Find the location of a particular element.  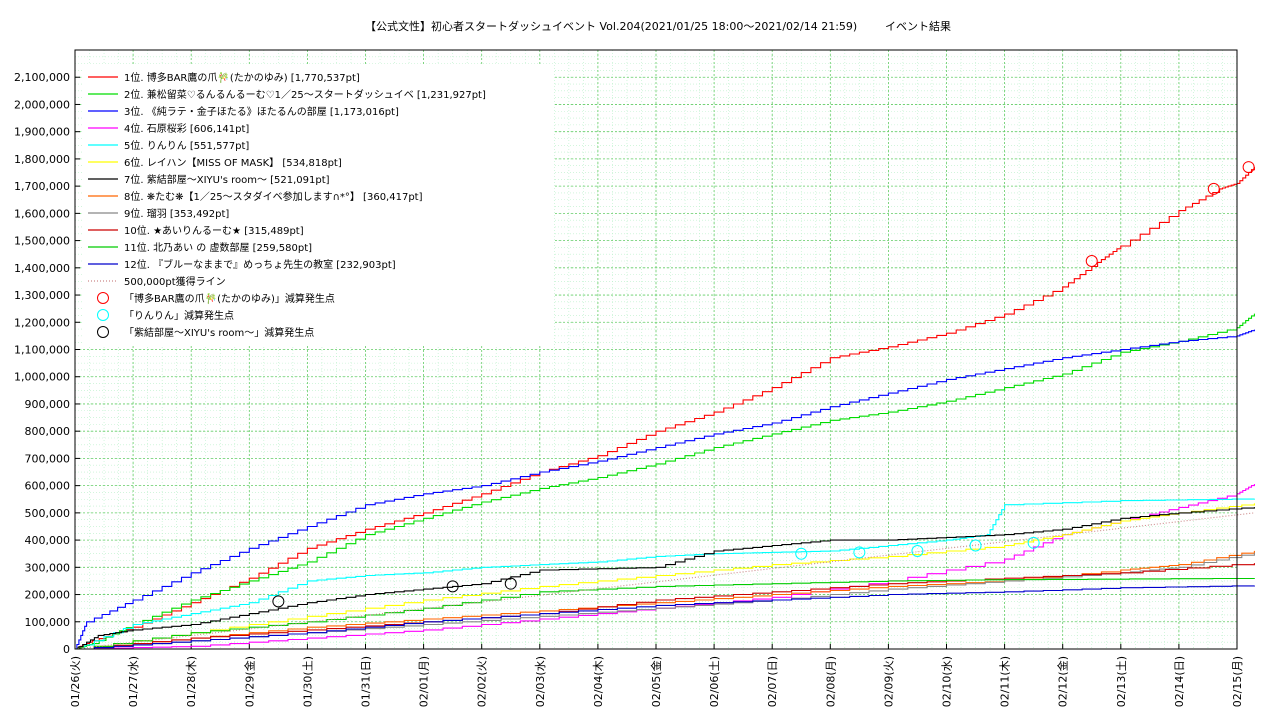

legend-label: 9位. 瑠羽 [353,492pt] is located at coordinates (176, 213).